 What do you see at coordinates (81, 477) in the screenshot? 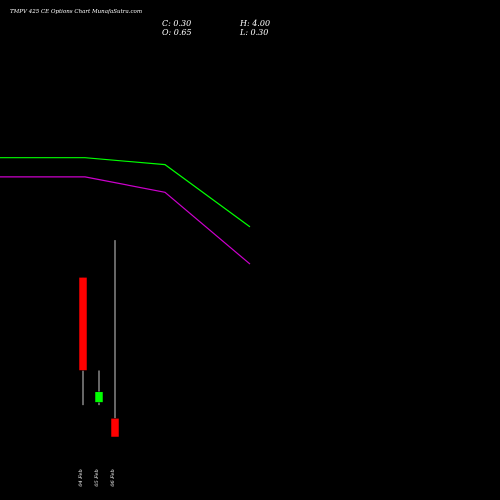
I see `x-tick-label: 04 Feb` at bounding box center [81, 477].